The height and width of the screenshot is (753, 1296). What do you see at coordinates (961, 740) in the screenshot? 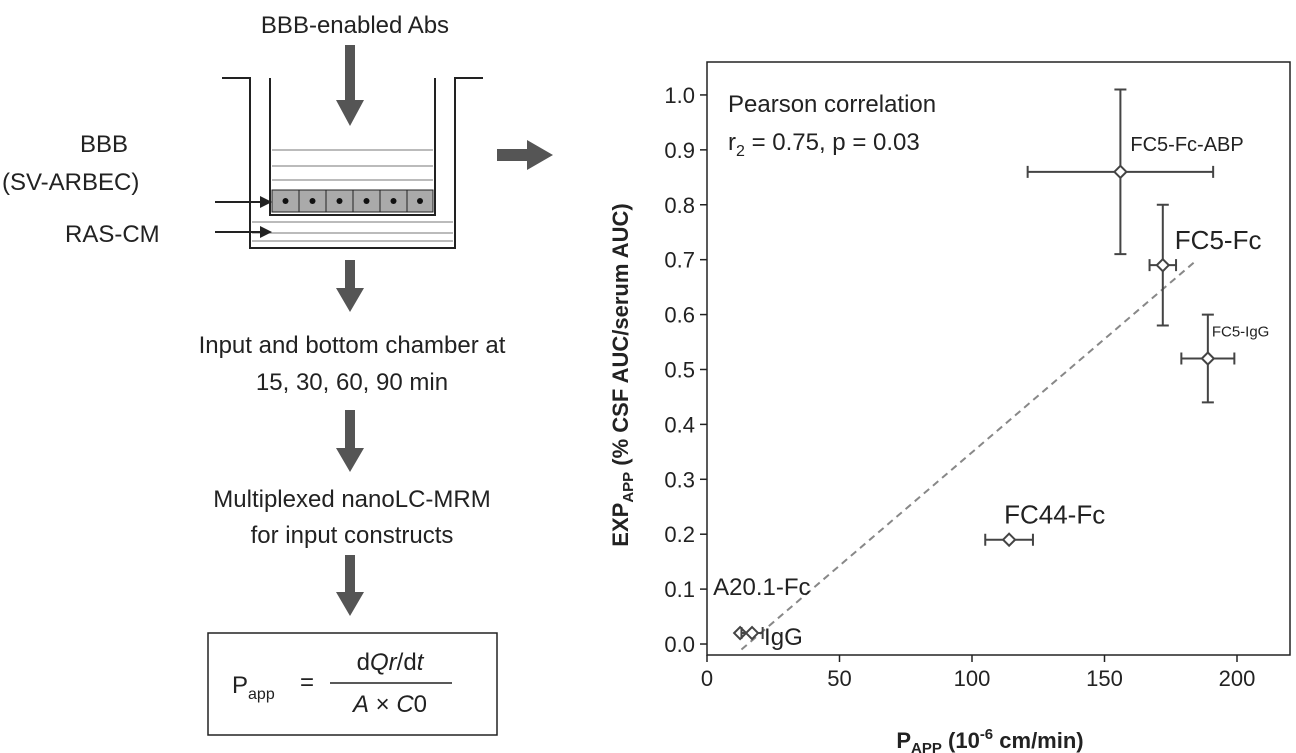
I see `x-label-part: (10` at bounding box center [961, 740].